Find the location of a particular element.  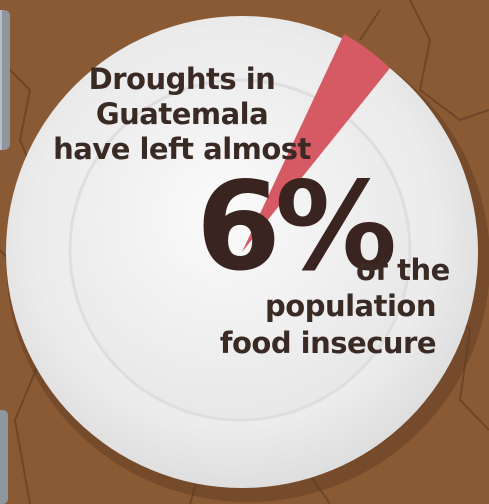

suffix-text: of the is located at coordinates (403, 270).